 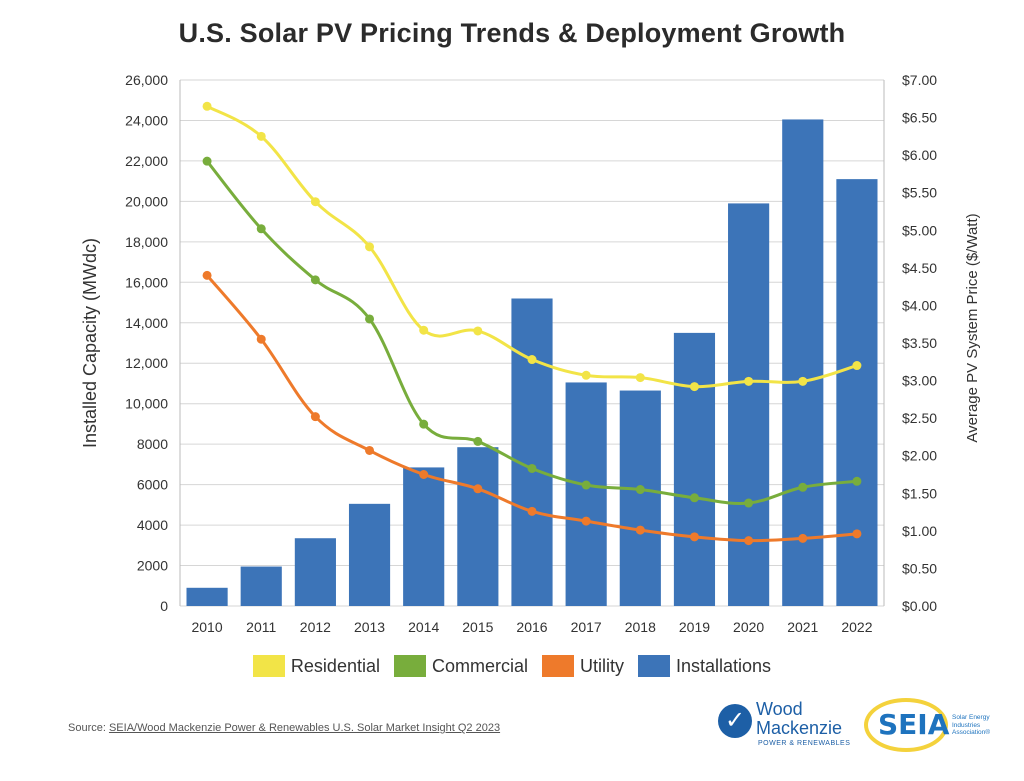 What do you see at coordinates (654, 666) in the screenshot?
I see `legend-swatch-installations` at bounding box center [654, 666].